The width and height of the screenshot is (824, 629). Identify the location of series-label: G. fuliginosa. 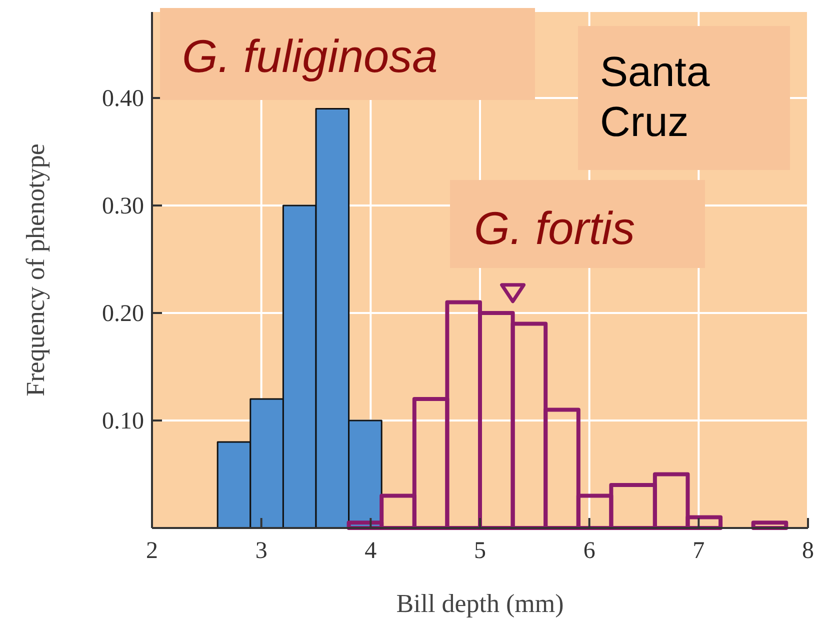
(310, 56).